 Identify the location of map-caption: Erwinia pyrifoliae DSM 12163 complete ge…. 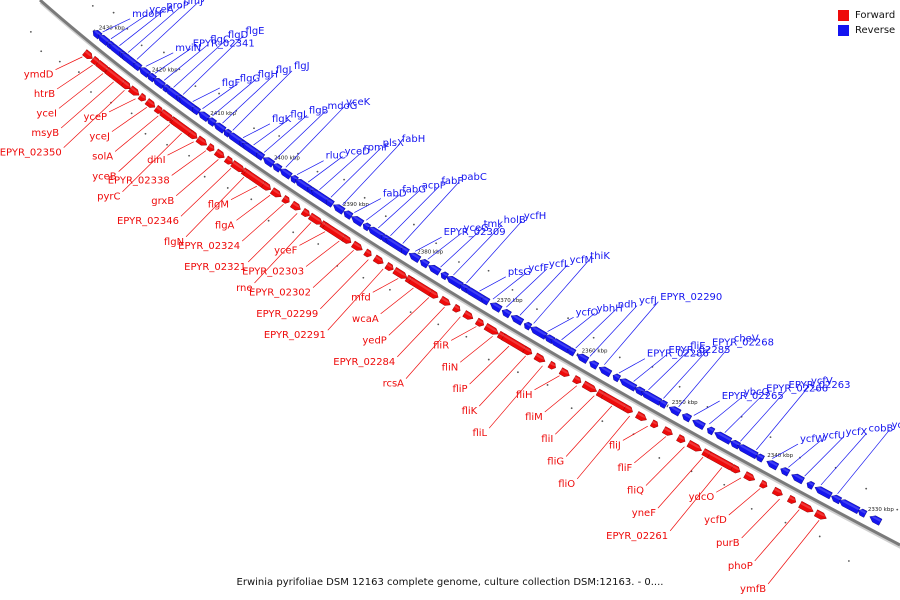
(450, 582).